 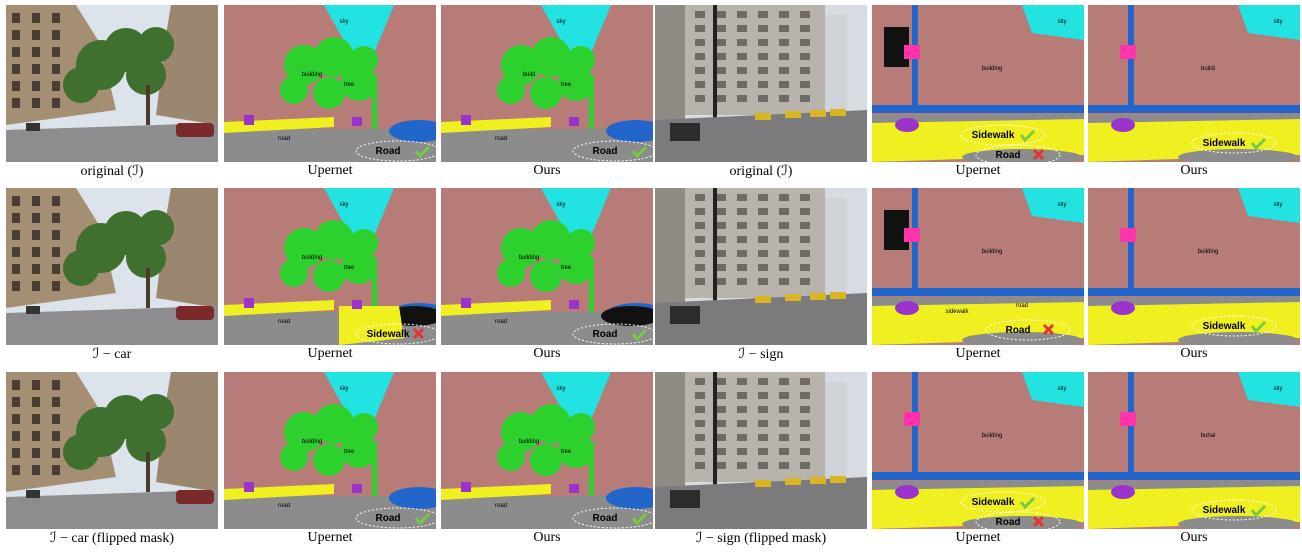 What do you see at coordinates (547, 83) in the screenshot?
I see `panel-image: sky build tree road Road` at bounding box center [547, 83].